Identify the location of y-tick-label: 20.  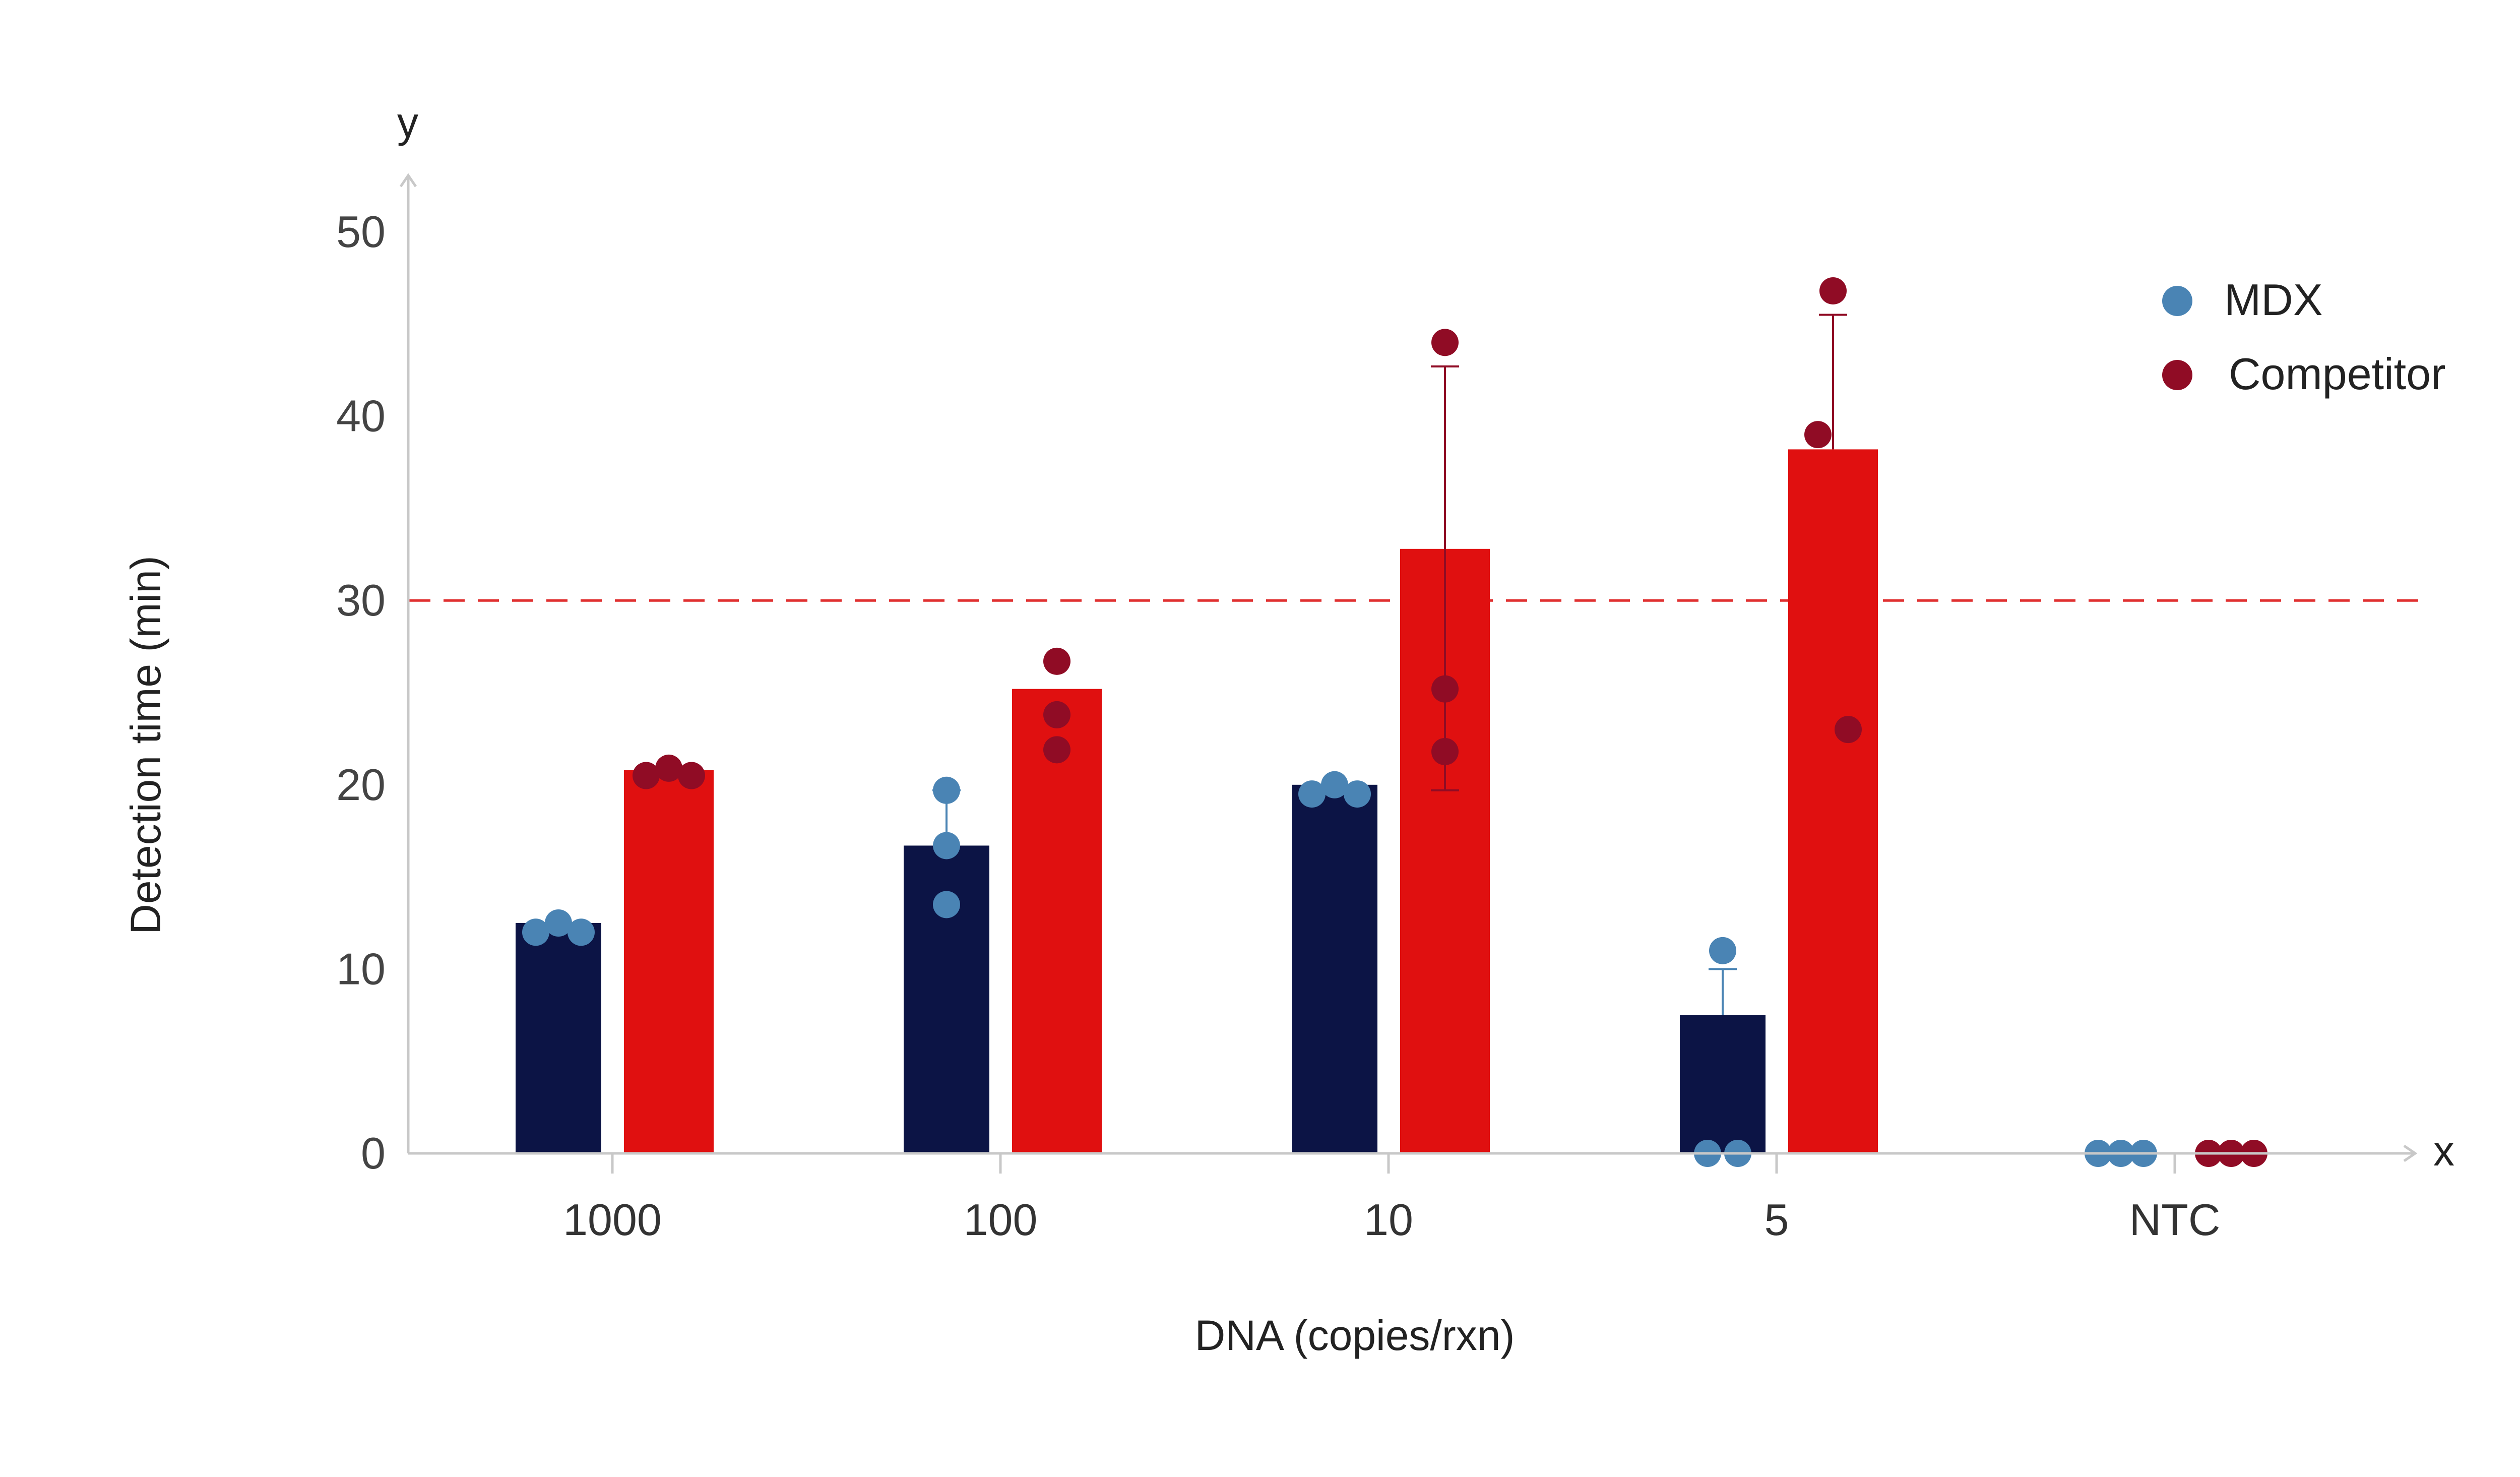
(361, 785).